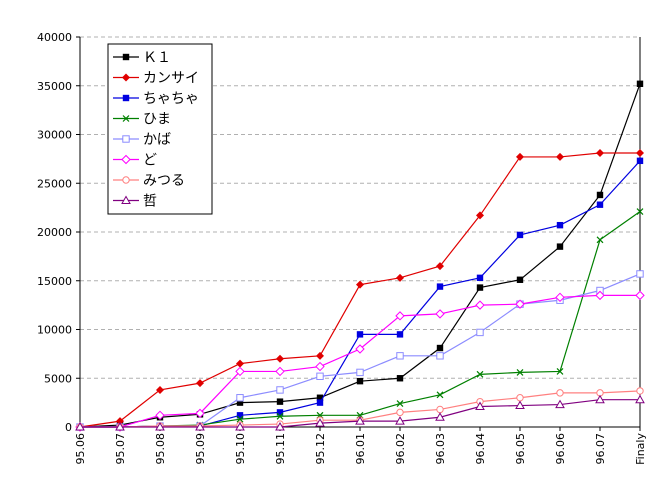 This screenshot has height=500, width=670. What do you see at coordinates (640, 449) in the screenshot?
I see `x-tick-label: Finaly` at bounding box center [640, 449].